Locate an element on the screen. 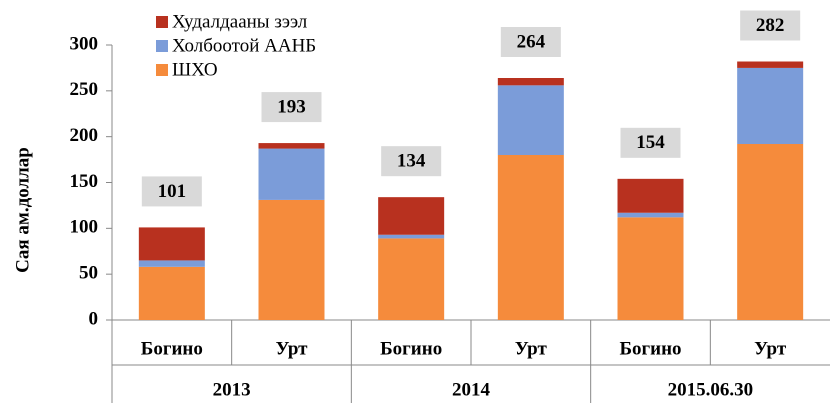  y-tick-label: 0 is located at coordinates (94, 318).